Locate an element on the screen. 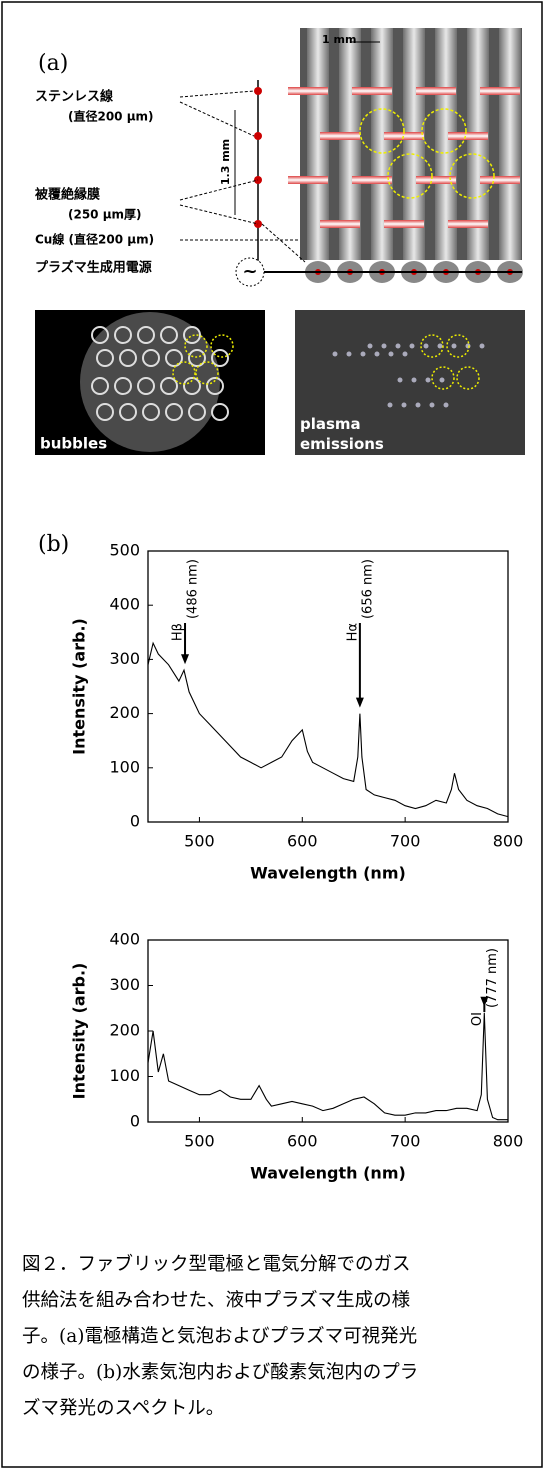 The height and width of the screenshot is (1470, 545). source-symbol: ~ is located at coordinates (249, 271).